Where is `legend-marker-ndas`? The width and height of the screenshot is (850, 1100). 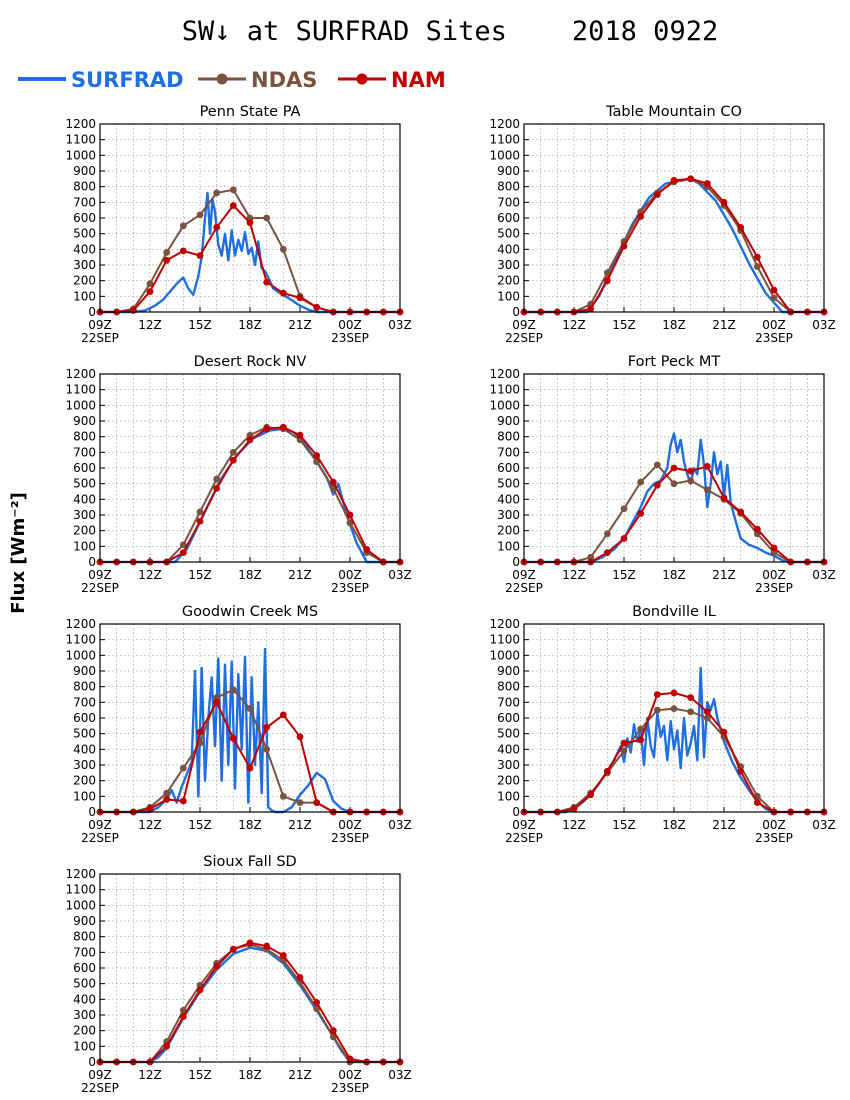
legend-marker-ndas is located at coordinates (222, 79).